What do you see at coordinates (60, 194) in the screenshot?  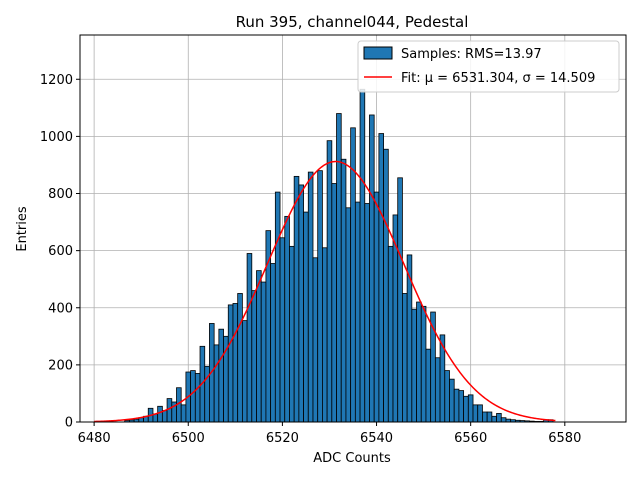 I see `y-tick-label: 800` at bounding box center [60, 194].